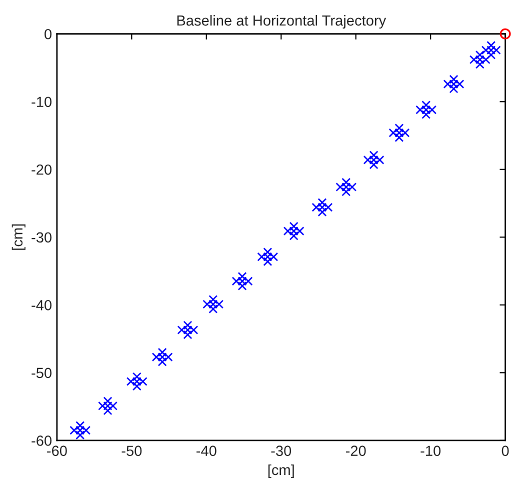 Image resolution: width=513 pixels, height=484 pixels. Describe the element at coordinates (42, 373) in the screenshot. I see `y-tick-label: -50` at that location.